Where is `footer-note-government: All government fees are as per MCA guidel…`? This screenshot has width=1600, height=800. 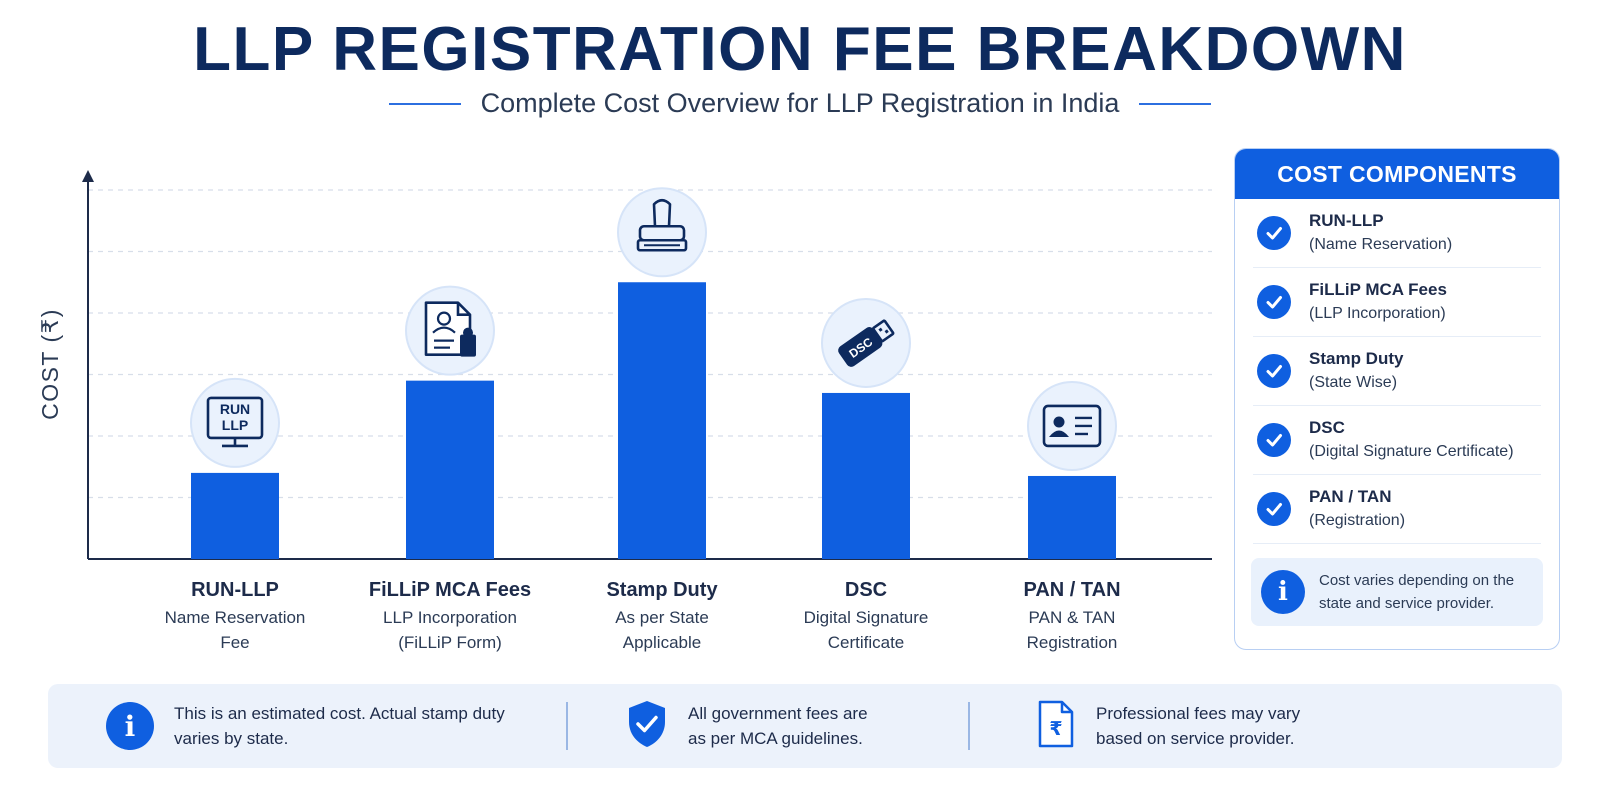
footer-note-government: All government fees are as per MCA guidel… is located at coordinates (747, 726).